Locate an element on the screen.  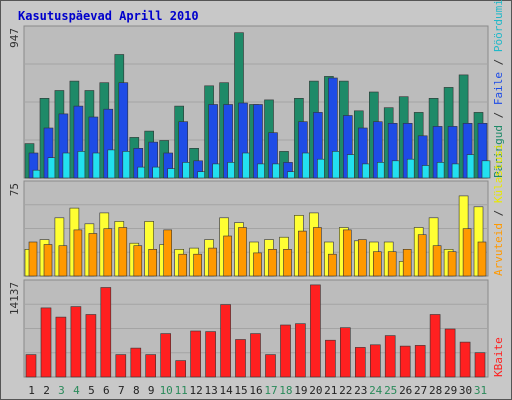
right-legend-1: Päringud / Faile / Pöördumisi is located at coordinates (498, 89).